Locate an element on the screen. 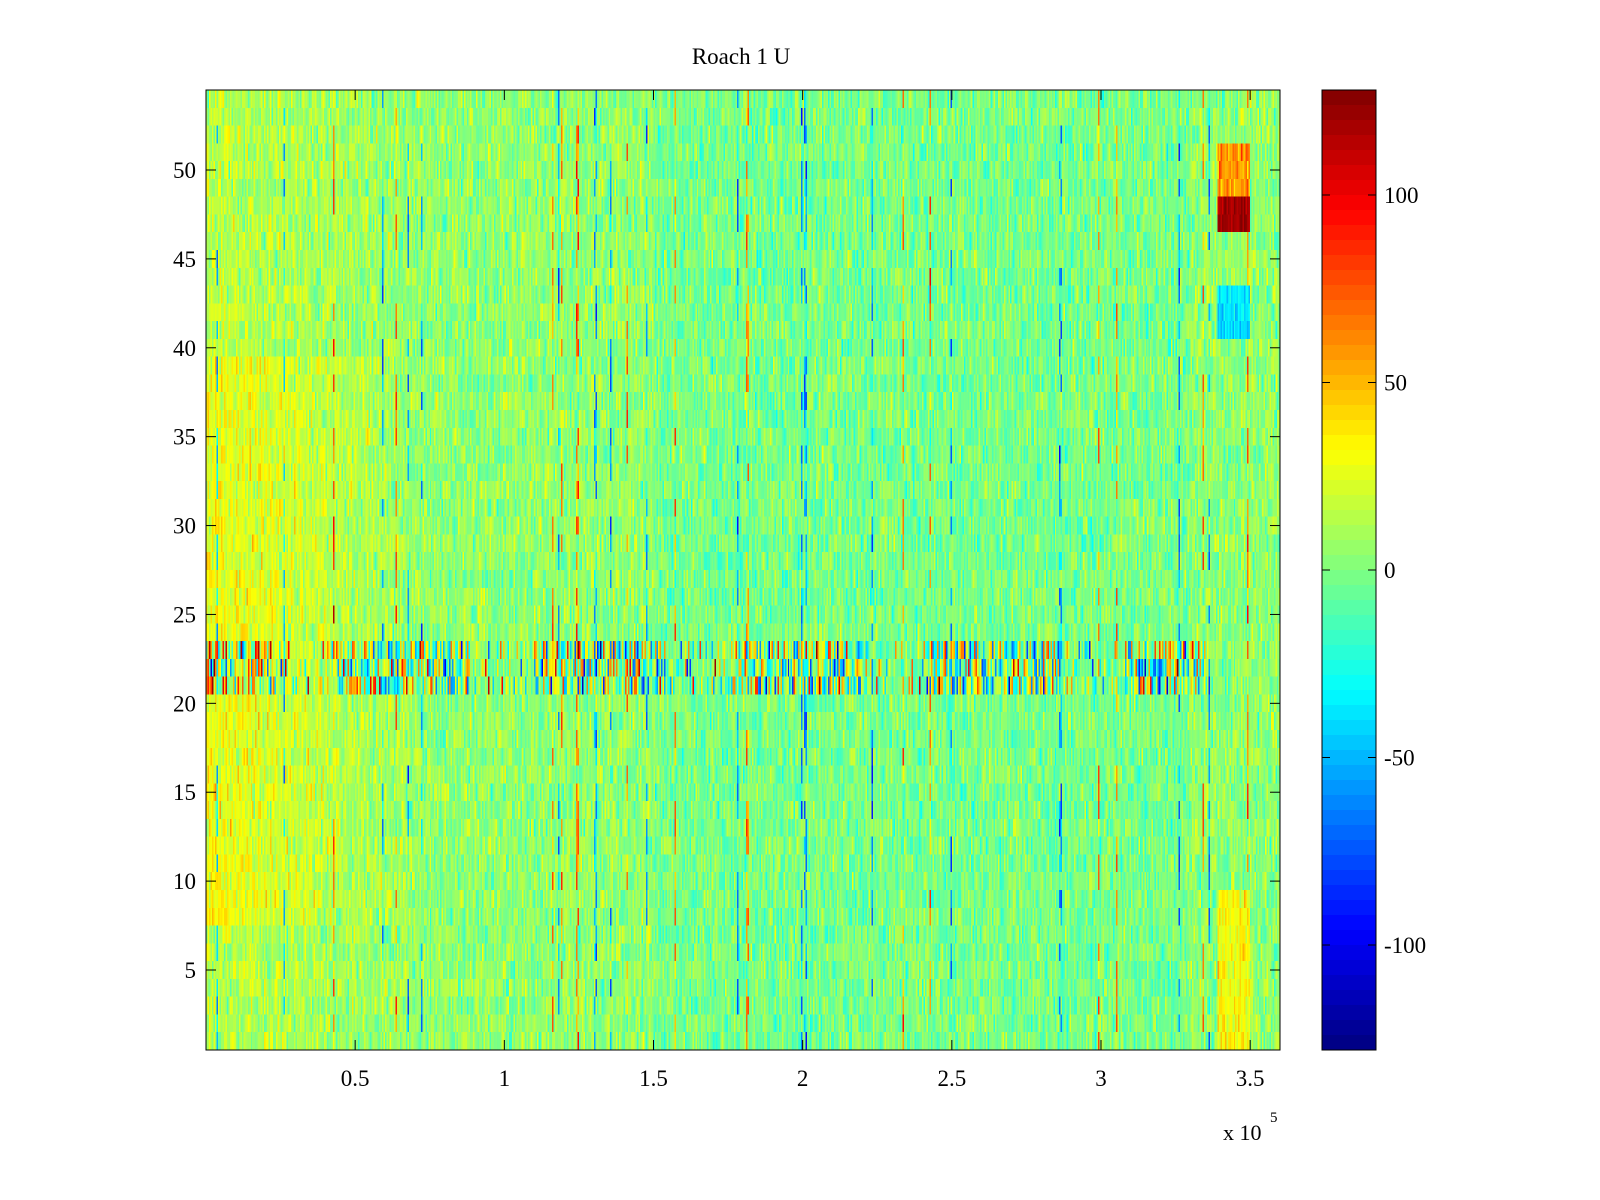  colorbar-gradient is located at coordinates (1349, 570).